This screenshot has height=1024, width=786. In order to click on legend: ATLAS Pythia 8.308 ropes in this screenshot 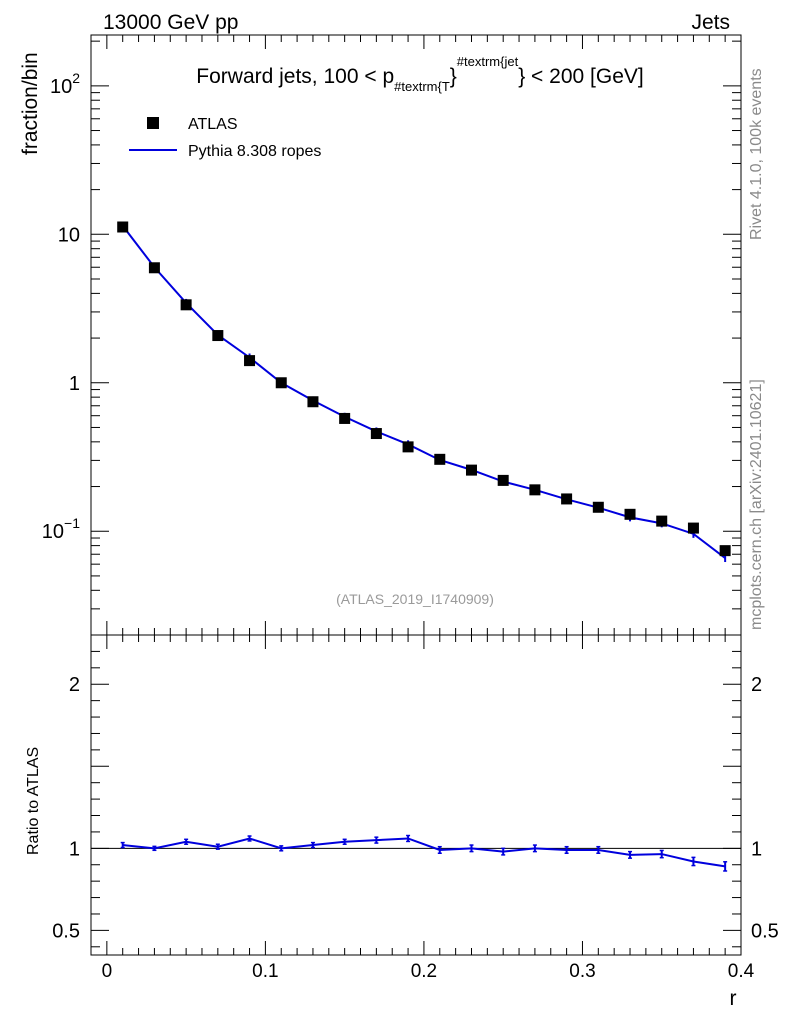, I will do `click(225, 138)`.